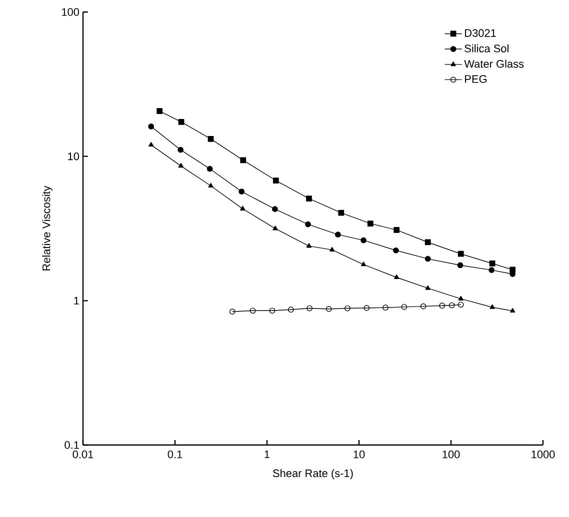  Describe the element at coordinates (475, 79) in the screenshot. I see `legend-label: PEG` at that location.